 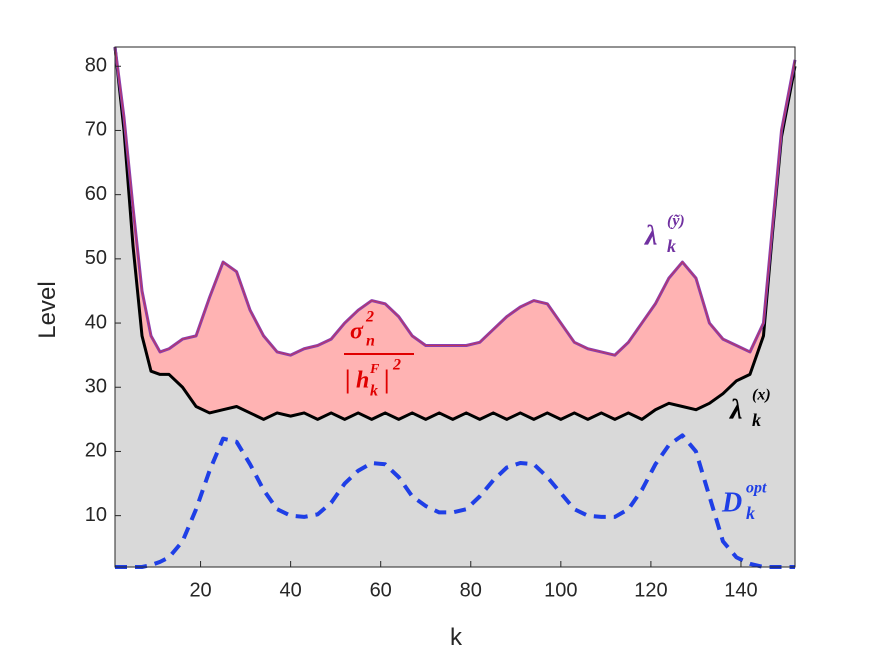 I want to click on annotation-sup: (x), so click(x=761, y=395).